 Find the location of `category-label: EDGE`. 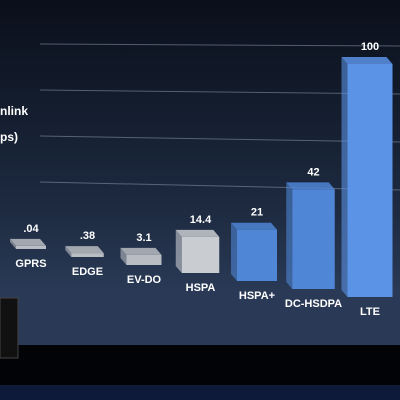

category-label: EDGE is located at coordinates (87, 272).